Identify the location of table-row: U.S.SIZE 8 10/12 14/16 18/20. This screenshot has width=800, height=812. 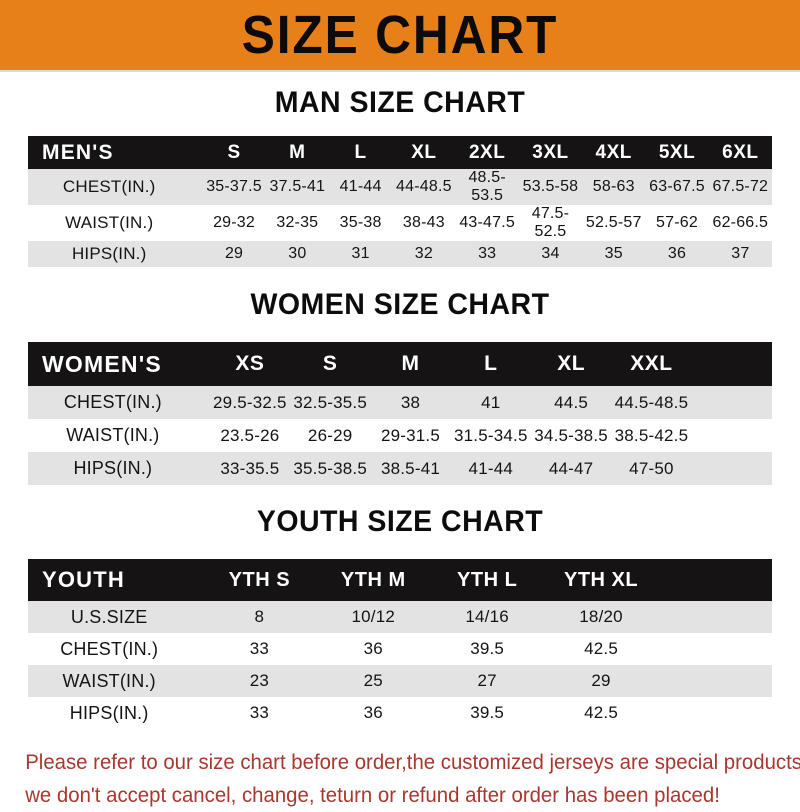
(400, 617).